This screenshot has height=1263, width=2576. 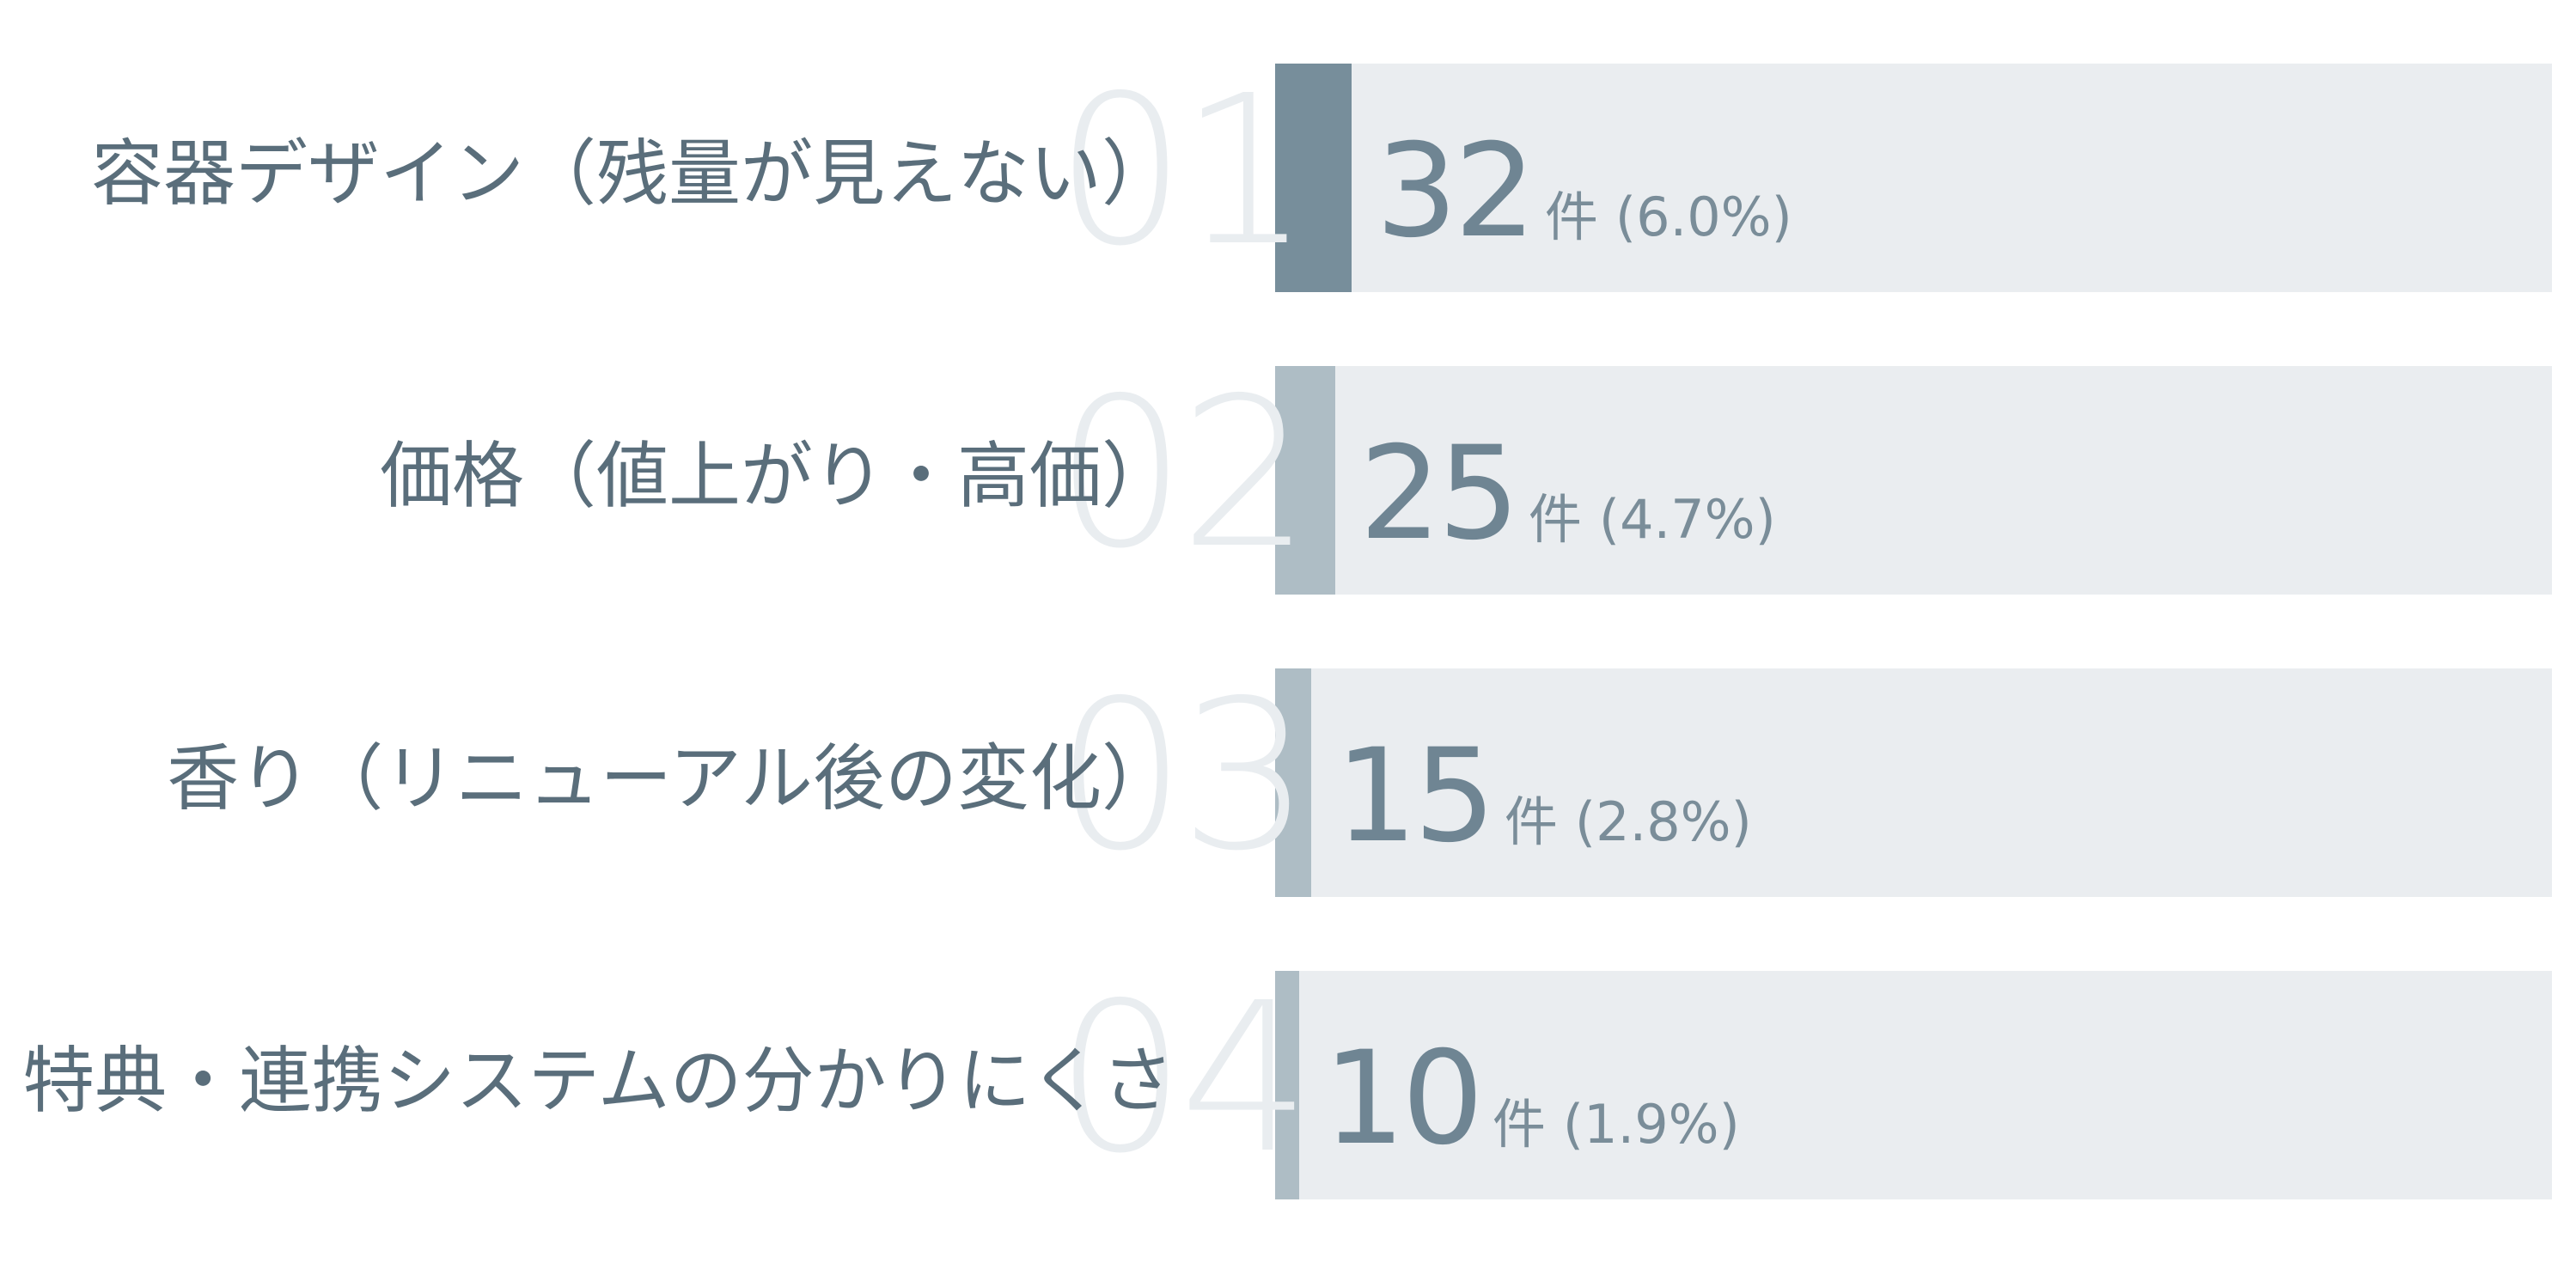 What do you see at coordinates (1415, 796) in the screenshot?
I see `count-value: 15` at bounding box center [1415, 796].